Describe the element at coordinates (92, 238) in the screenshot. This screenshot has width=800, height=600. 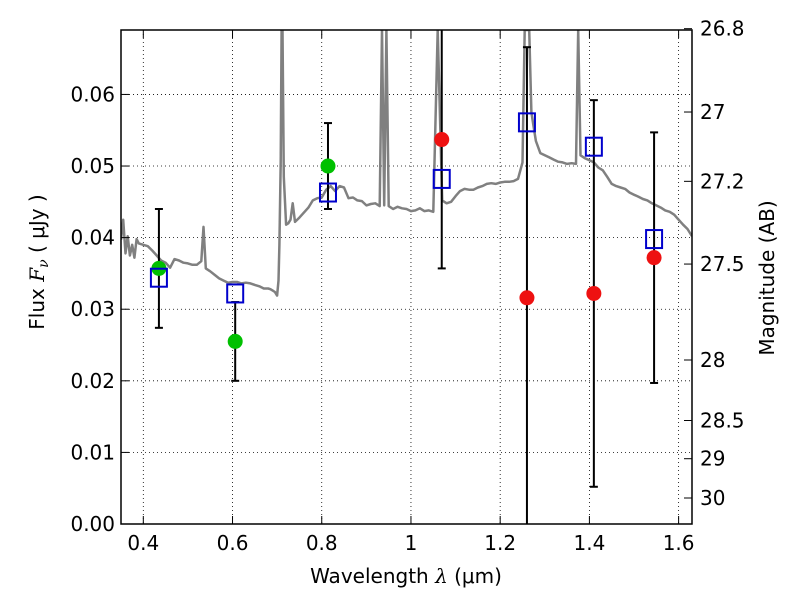
I see `y-tick-label: 0.04` at that location.